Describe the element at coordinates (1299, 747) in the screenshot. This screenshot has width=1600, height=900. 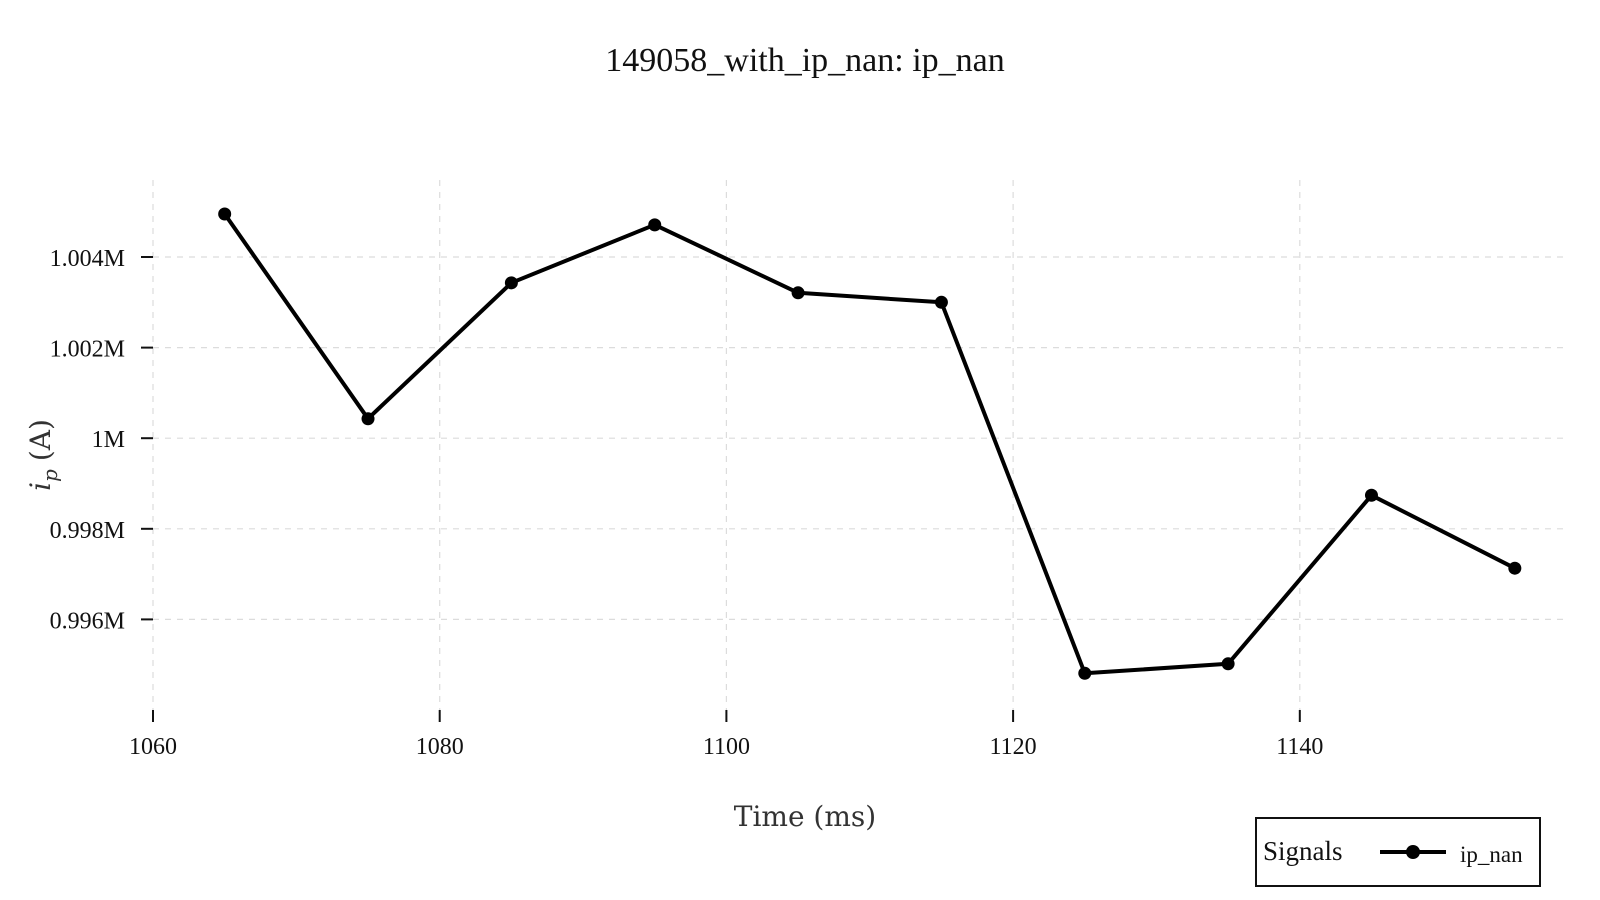
I see `x-tick-label: 1140` at that location.